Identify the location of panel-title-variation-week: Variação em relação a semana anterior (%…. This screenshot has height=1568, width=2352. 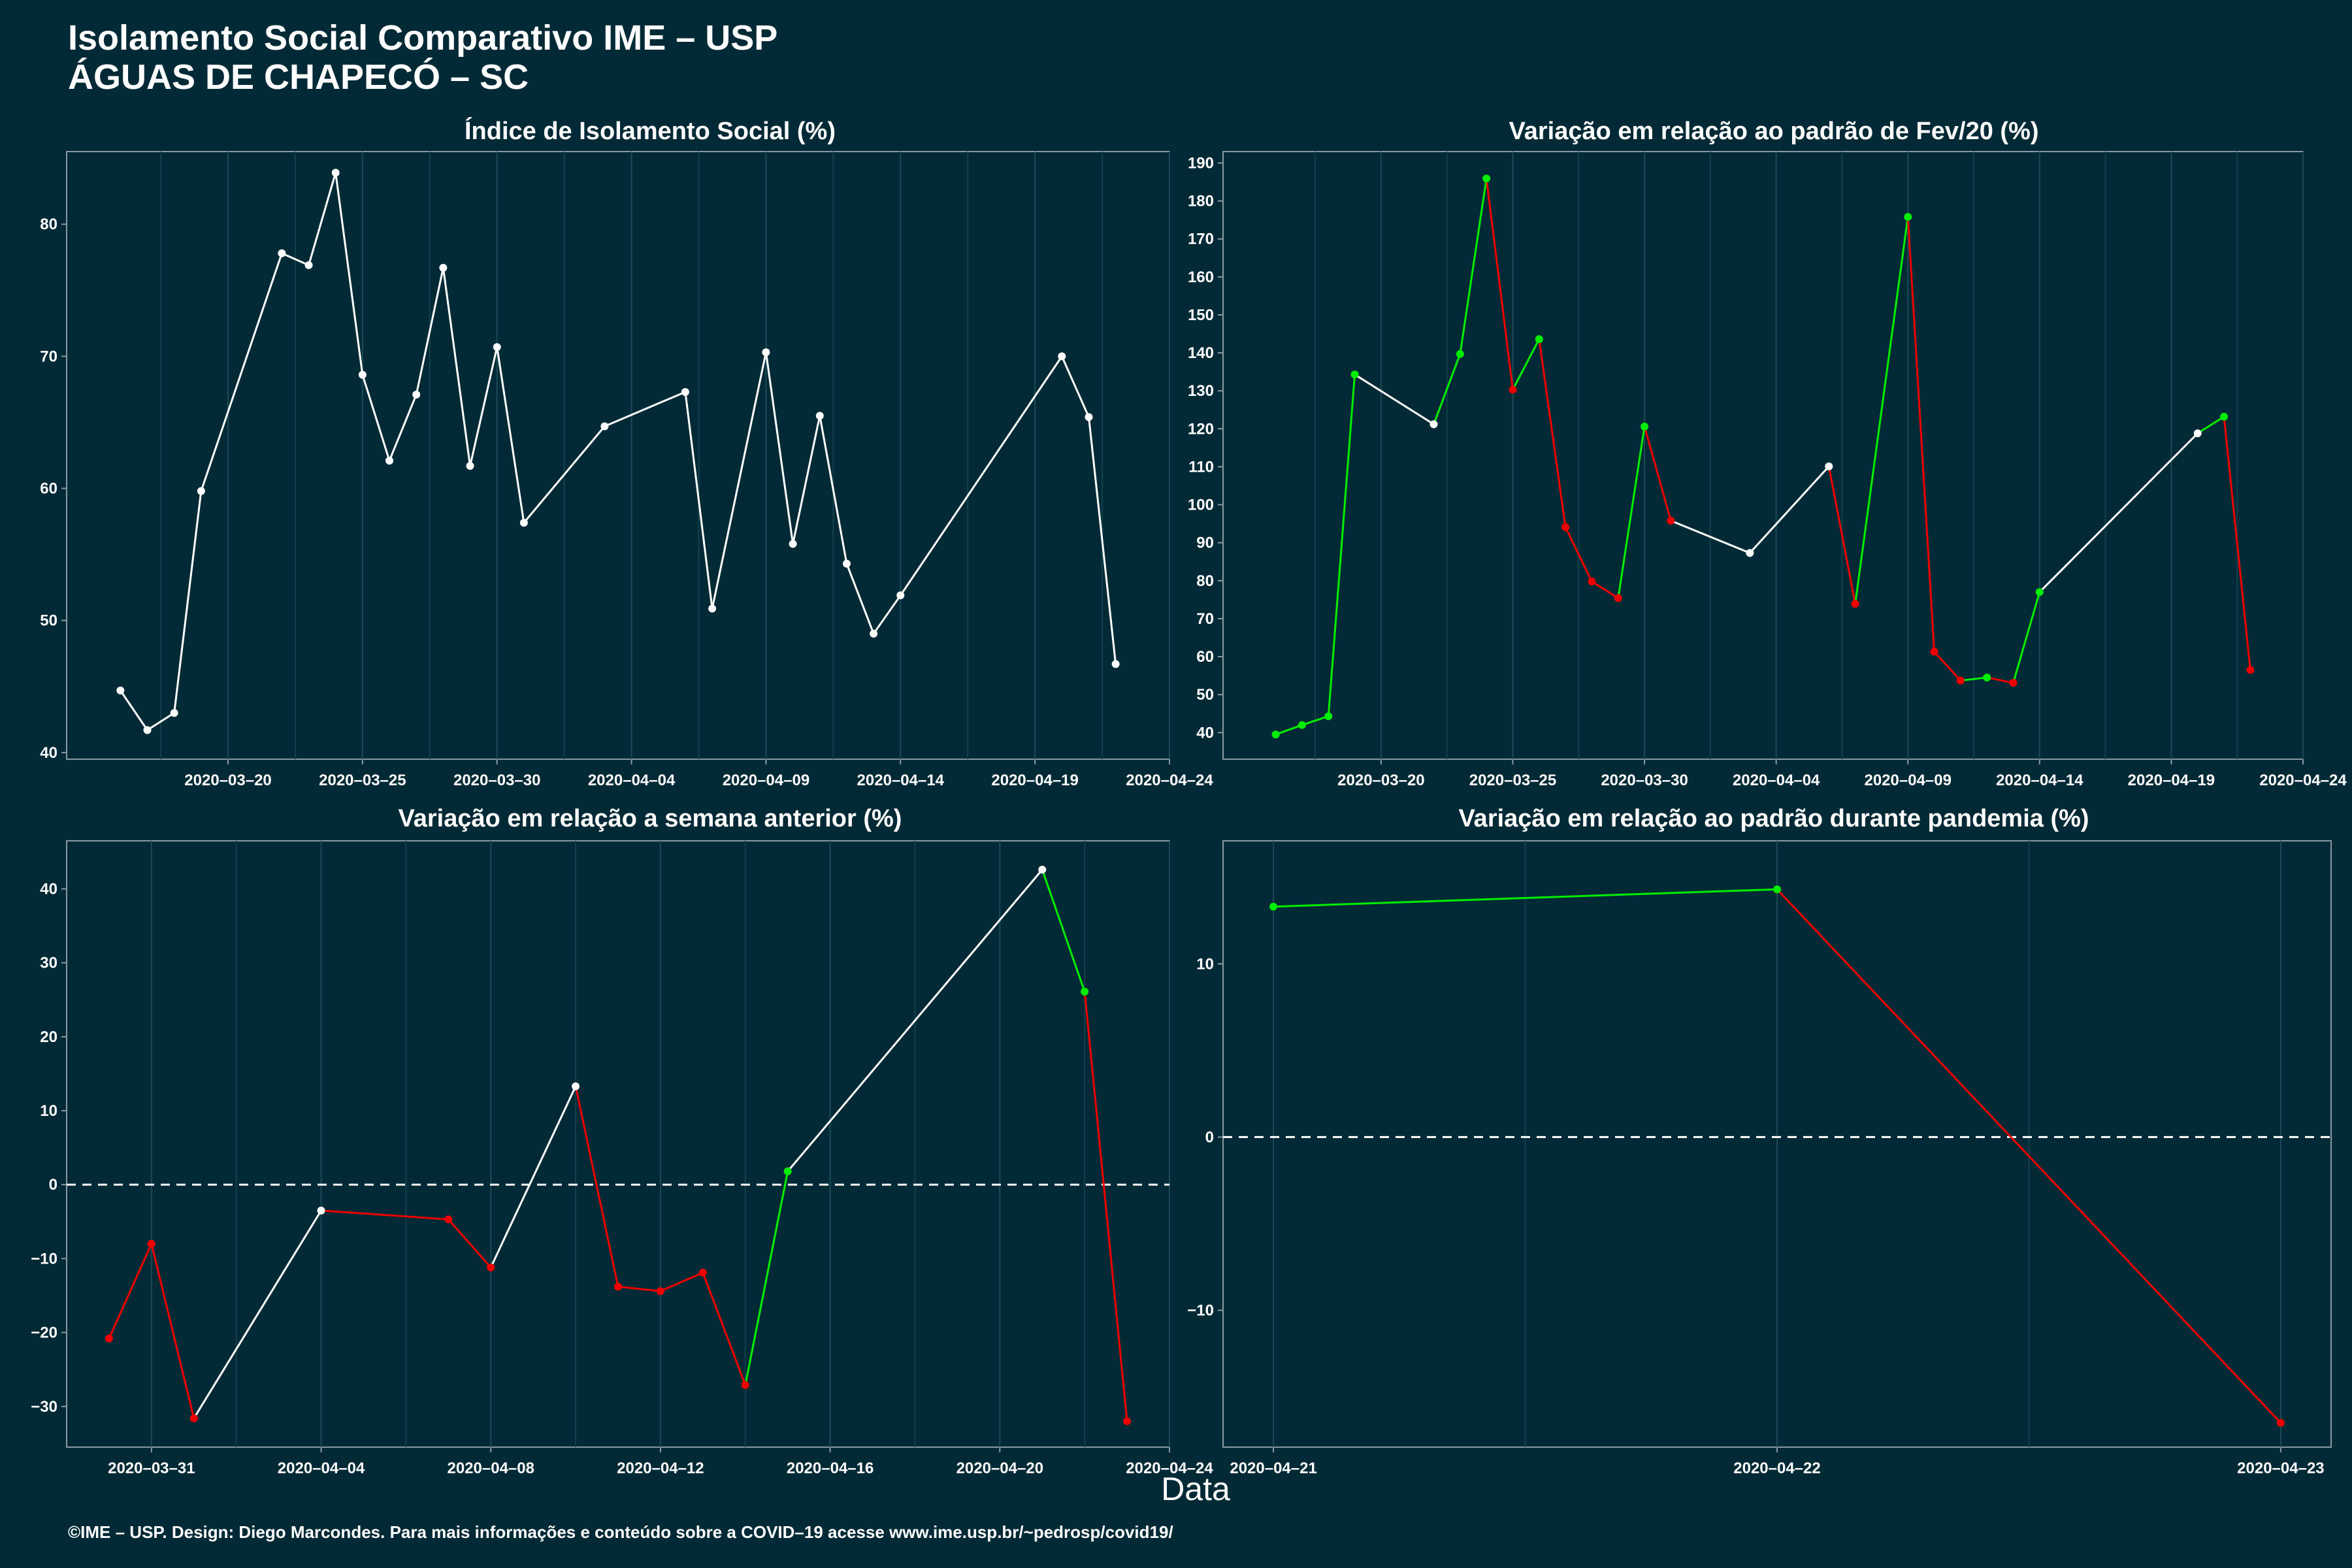
(650, 818).